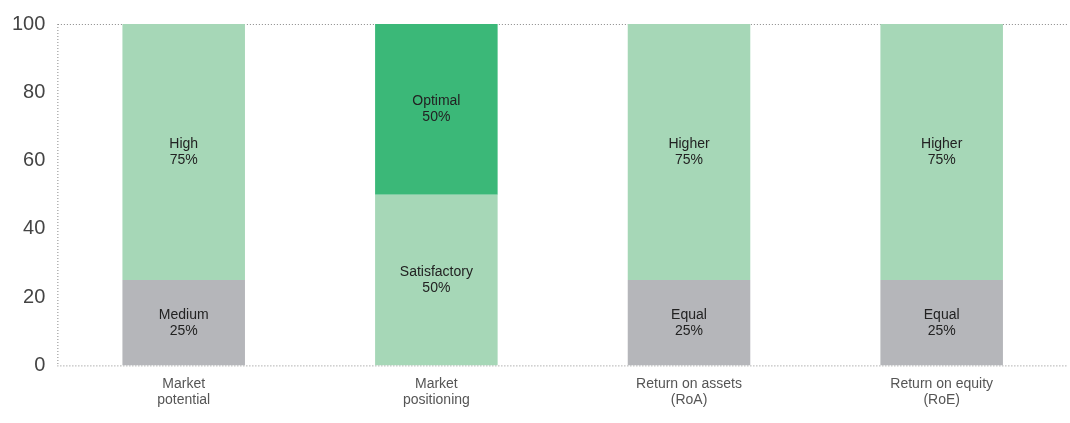 This screenshot has width=1070, height=423. Describe the element at coordinates (436, 391) in the screenshot. I see `x-tick-label: Market positioning` at that location.